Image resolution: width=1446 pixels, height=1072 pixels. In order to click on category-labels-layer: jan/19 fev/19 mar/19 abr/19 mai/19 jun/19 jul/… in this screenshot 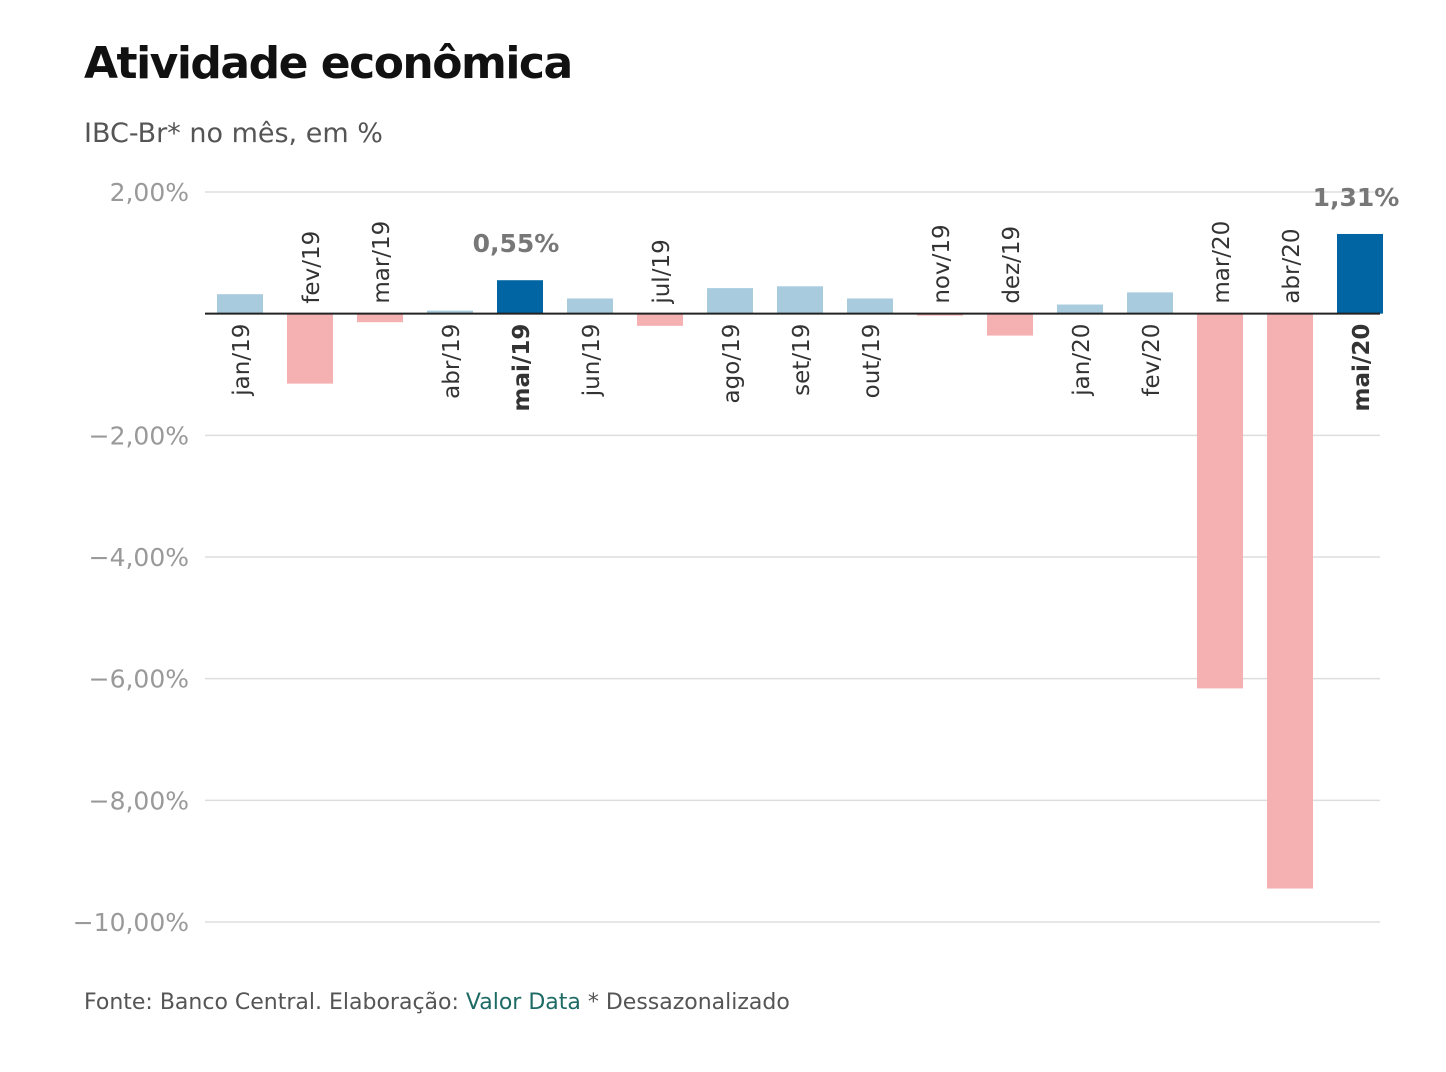, I will do `click(802, 316)`.